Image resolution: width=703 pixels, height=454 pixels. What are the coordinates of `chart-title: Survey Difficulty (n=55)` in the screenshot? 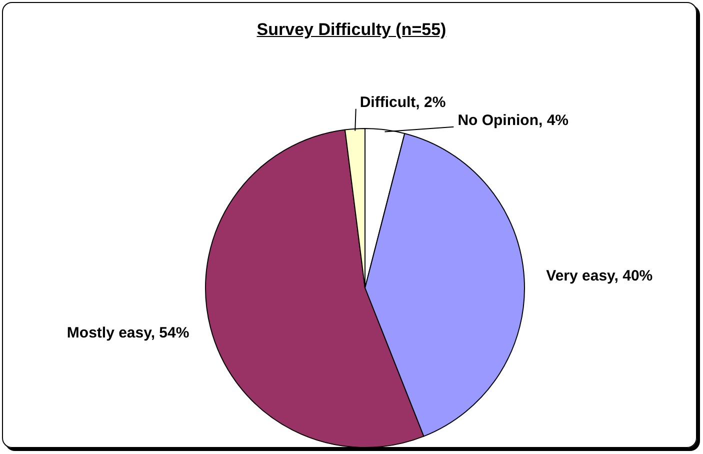 It's located at (352, 30).